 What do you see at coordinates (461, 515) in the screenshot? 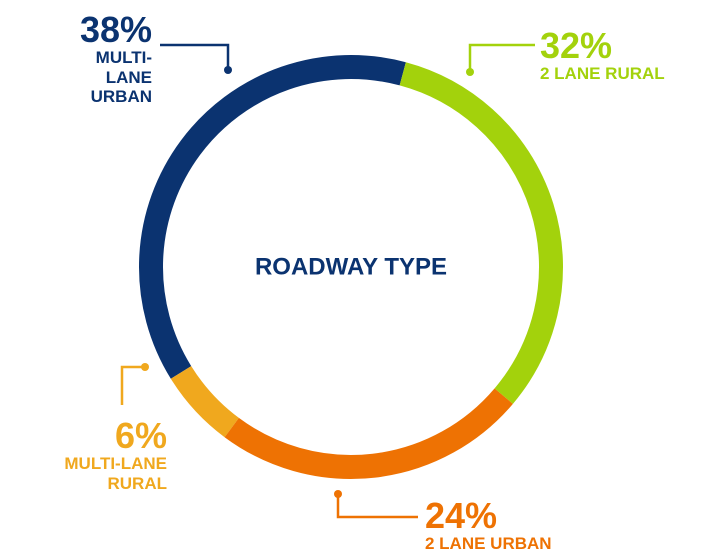
I see `value-label: 24%` at bounding box center [461, 515].